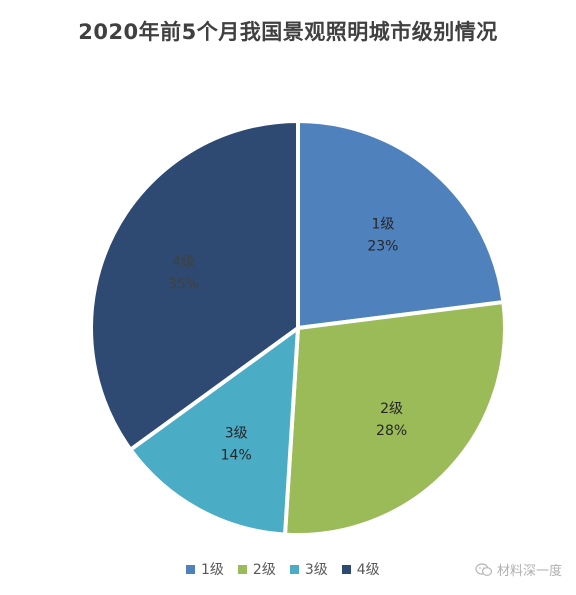 Image resolution: width=576 pixels, height=595 pixels. Describe the element at coordinates (283, 569) in the screenshot. I see `legend: 1级 2级 3级 4级` at that location.